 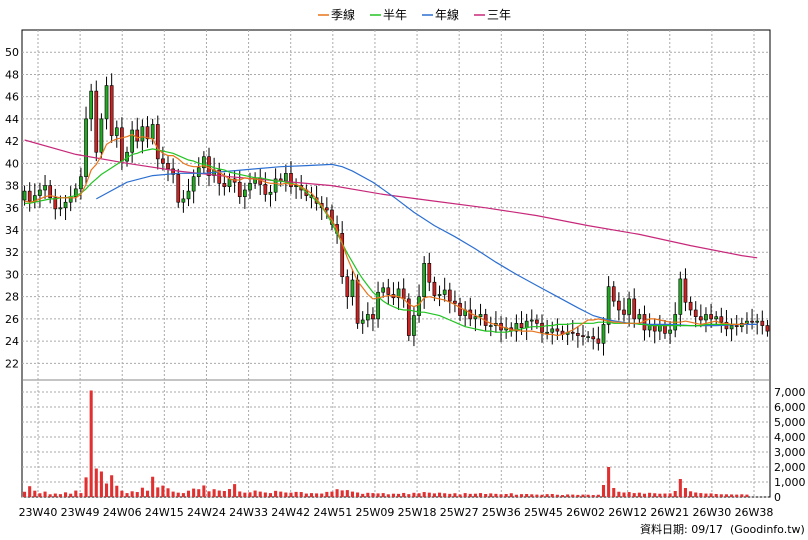 I want to click on volume-tick-label: 3,000, so click(x=790, y=452).